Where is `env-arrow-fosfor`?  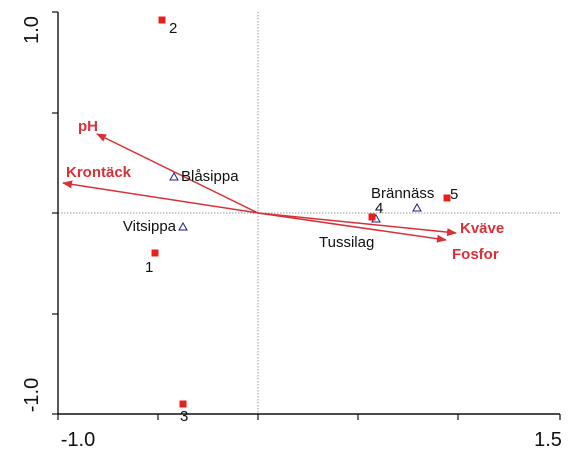 env-arrow-fosfor is located at coordinates (352, 227).